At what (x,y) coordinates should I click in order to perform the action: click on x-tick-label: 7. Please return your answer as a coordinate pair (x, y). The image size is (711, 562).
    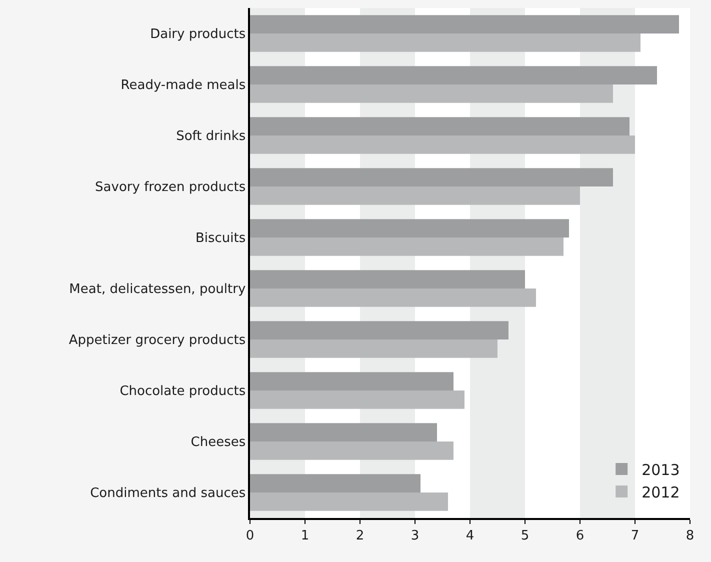
    Looking at the image, I should click on (635, 536).